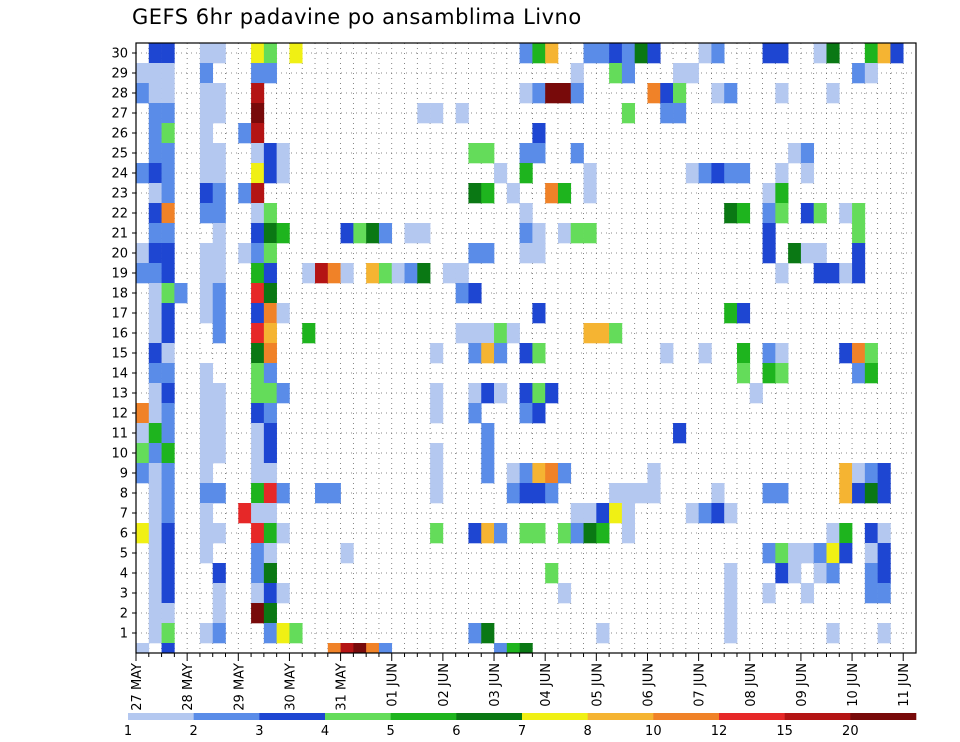  Describe the element at coordinates (588, 731) in the screenshot. I see `colorbar-label: 8` at that location.